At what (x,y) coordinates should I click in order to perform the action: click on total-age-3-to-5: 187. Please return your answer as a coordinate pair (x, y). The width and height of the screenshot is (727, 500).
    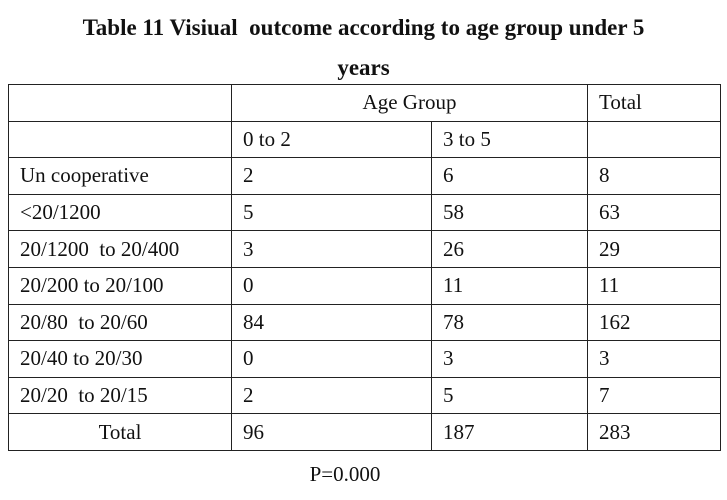
    Looking at the image, I should click on (509, 432).